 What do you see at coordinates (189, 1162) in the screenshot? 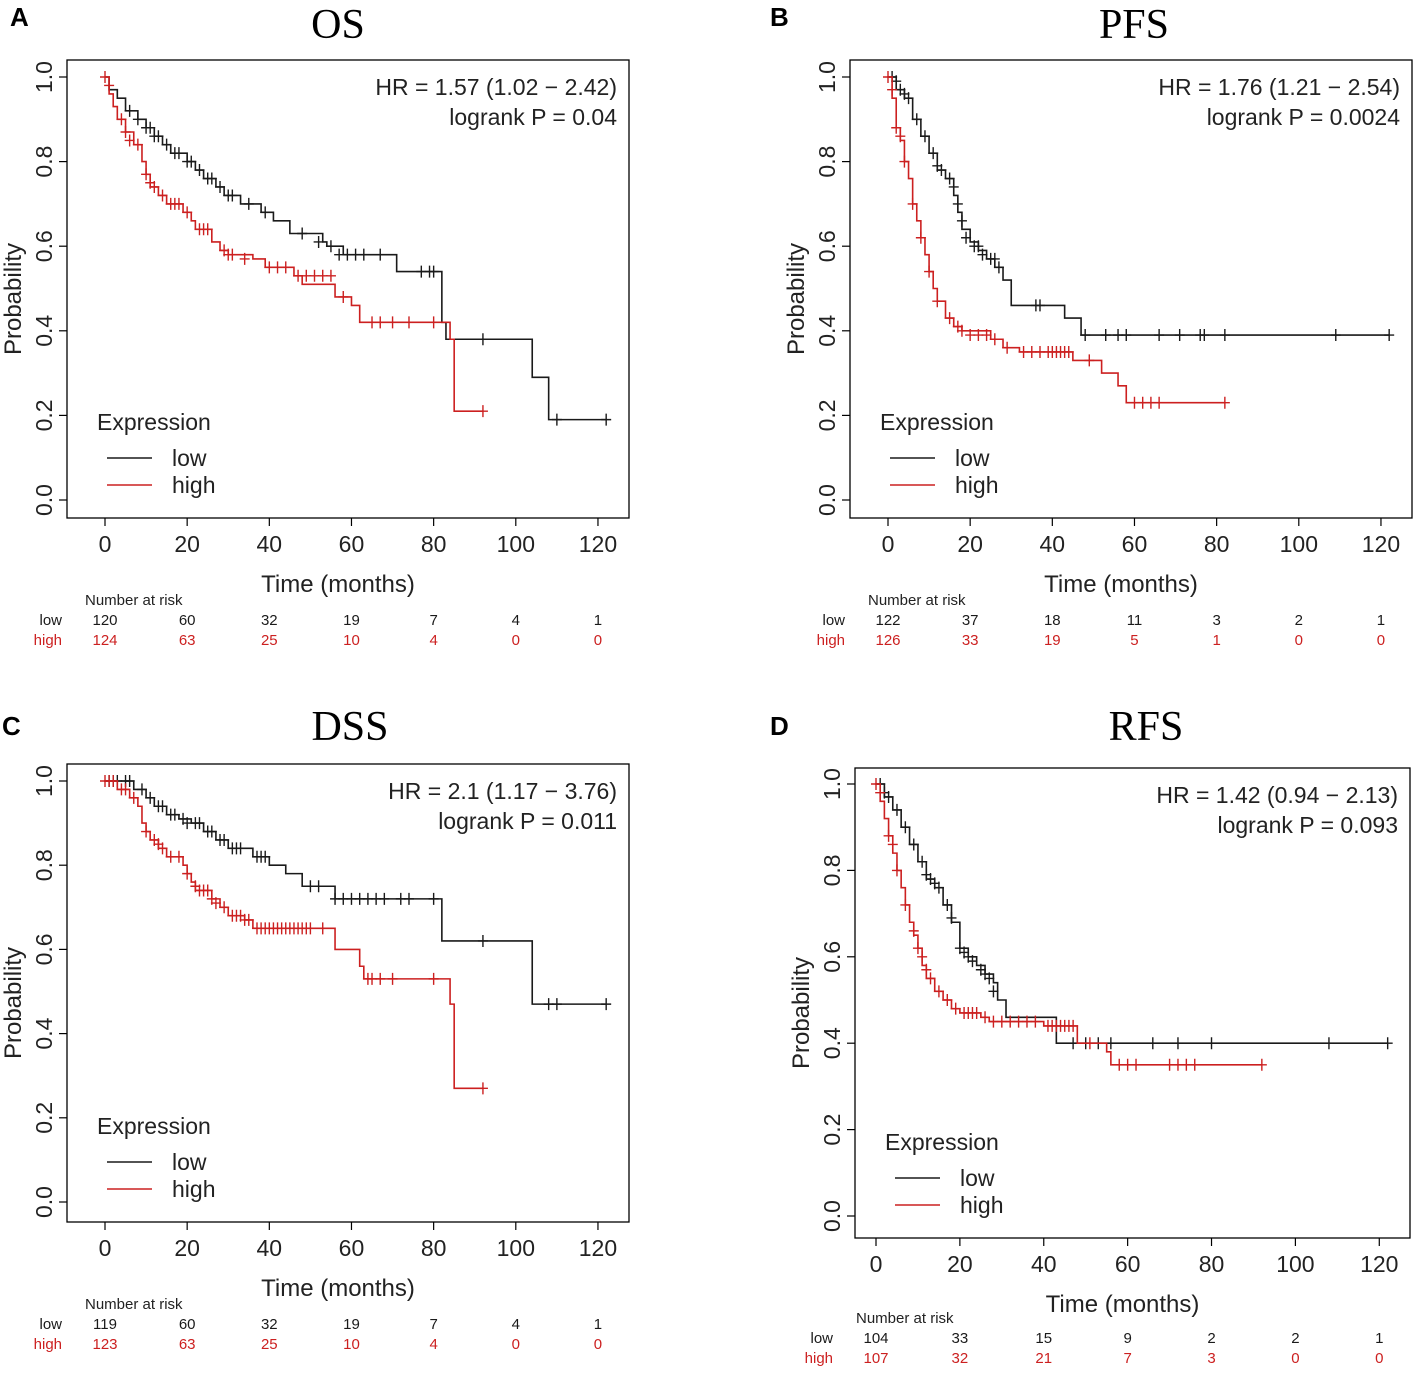
I see `legend-label-low: low` at bounding box center [189, 1162].